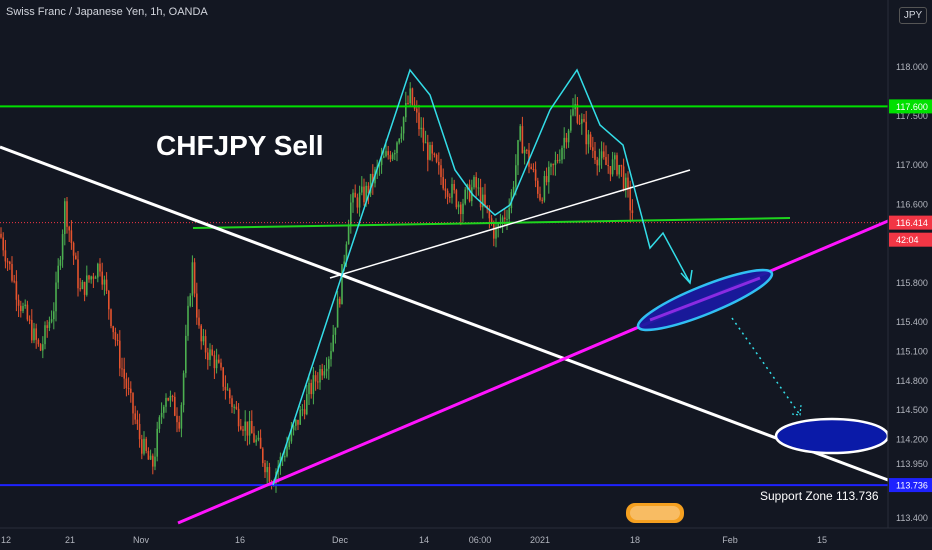 This screenshot has width=932, height=550. What do you see at coordinates (912, 351) in the screenshot?
I see `y-tick-label: 115.100` at bounding box center [912, 351].